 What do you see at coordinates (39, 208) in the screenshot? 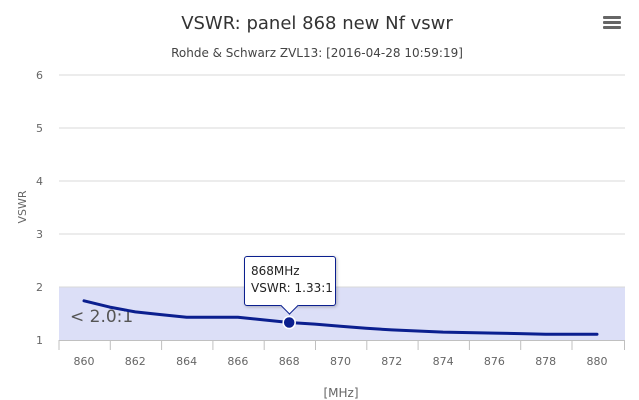
I see `y-tick-labels: 1 2 3 4 5 6` at bounding box center [39, 208].